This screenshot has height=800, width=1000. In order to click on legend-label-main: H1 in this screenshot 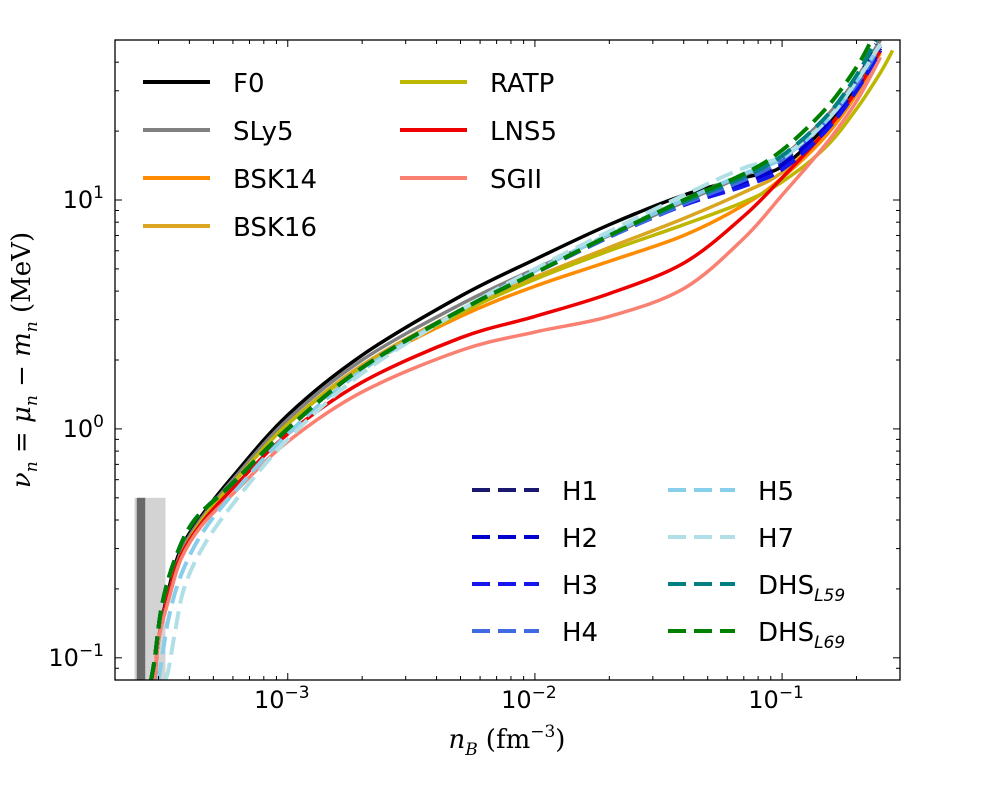, I will do `click(580, 492)`.